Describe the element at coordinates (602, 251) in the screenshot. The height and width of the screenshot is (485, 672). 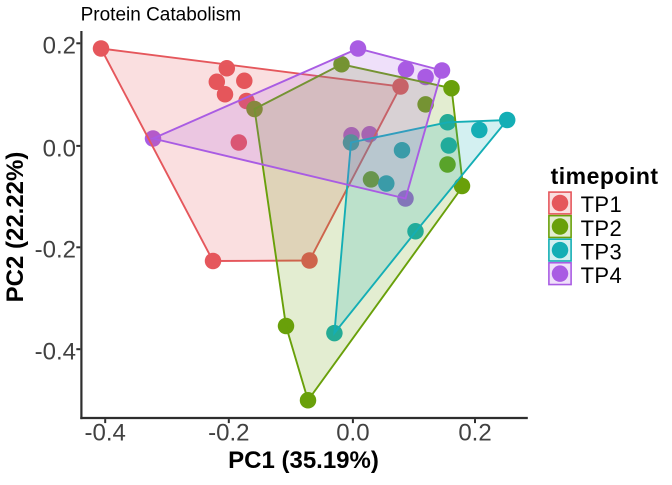
I see `svg-text: TP3` at that location.